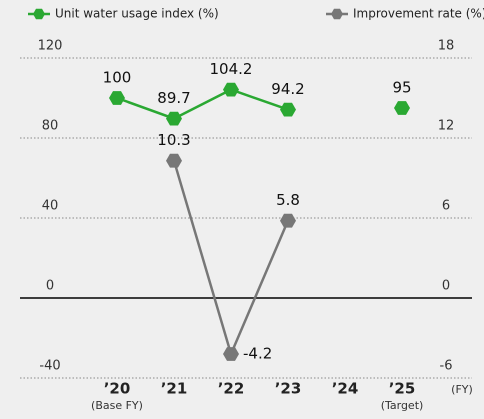 The height and width of the screenshot is (419, 484). I want to click on x-tick-label: ’24, so click(345, 389).